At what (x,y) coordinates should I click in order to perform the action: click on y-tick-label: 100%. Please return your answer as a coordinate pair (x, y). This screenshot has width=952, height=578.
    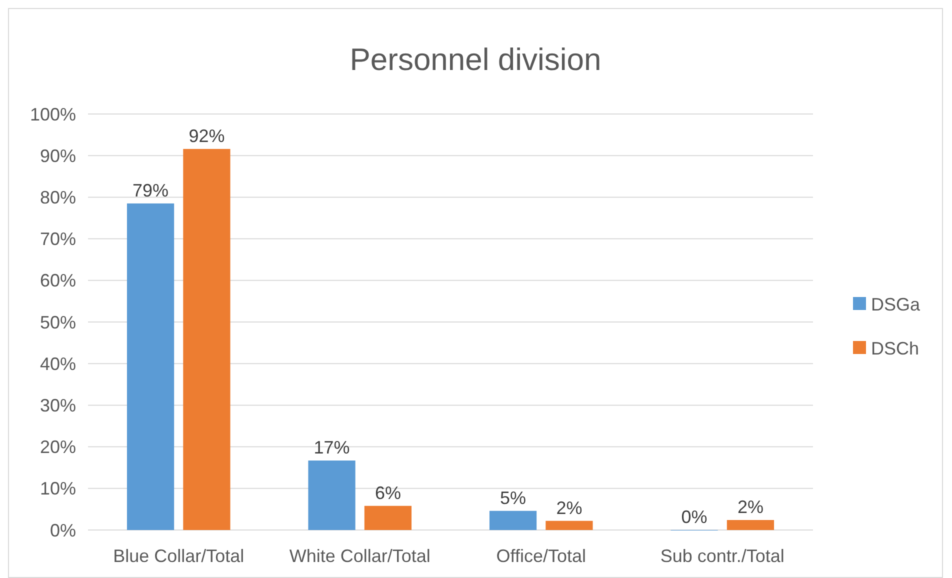
    Looking at the image, I should click on (53, 114).